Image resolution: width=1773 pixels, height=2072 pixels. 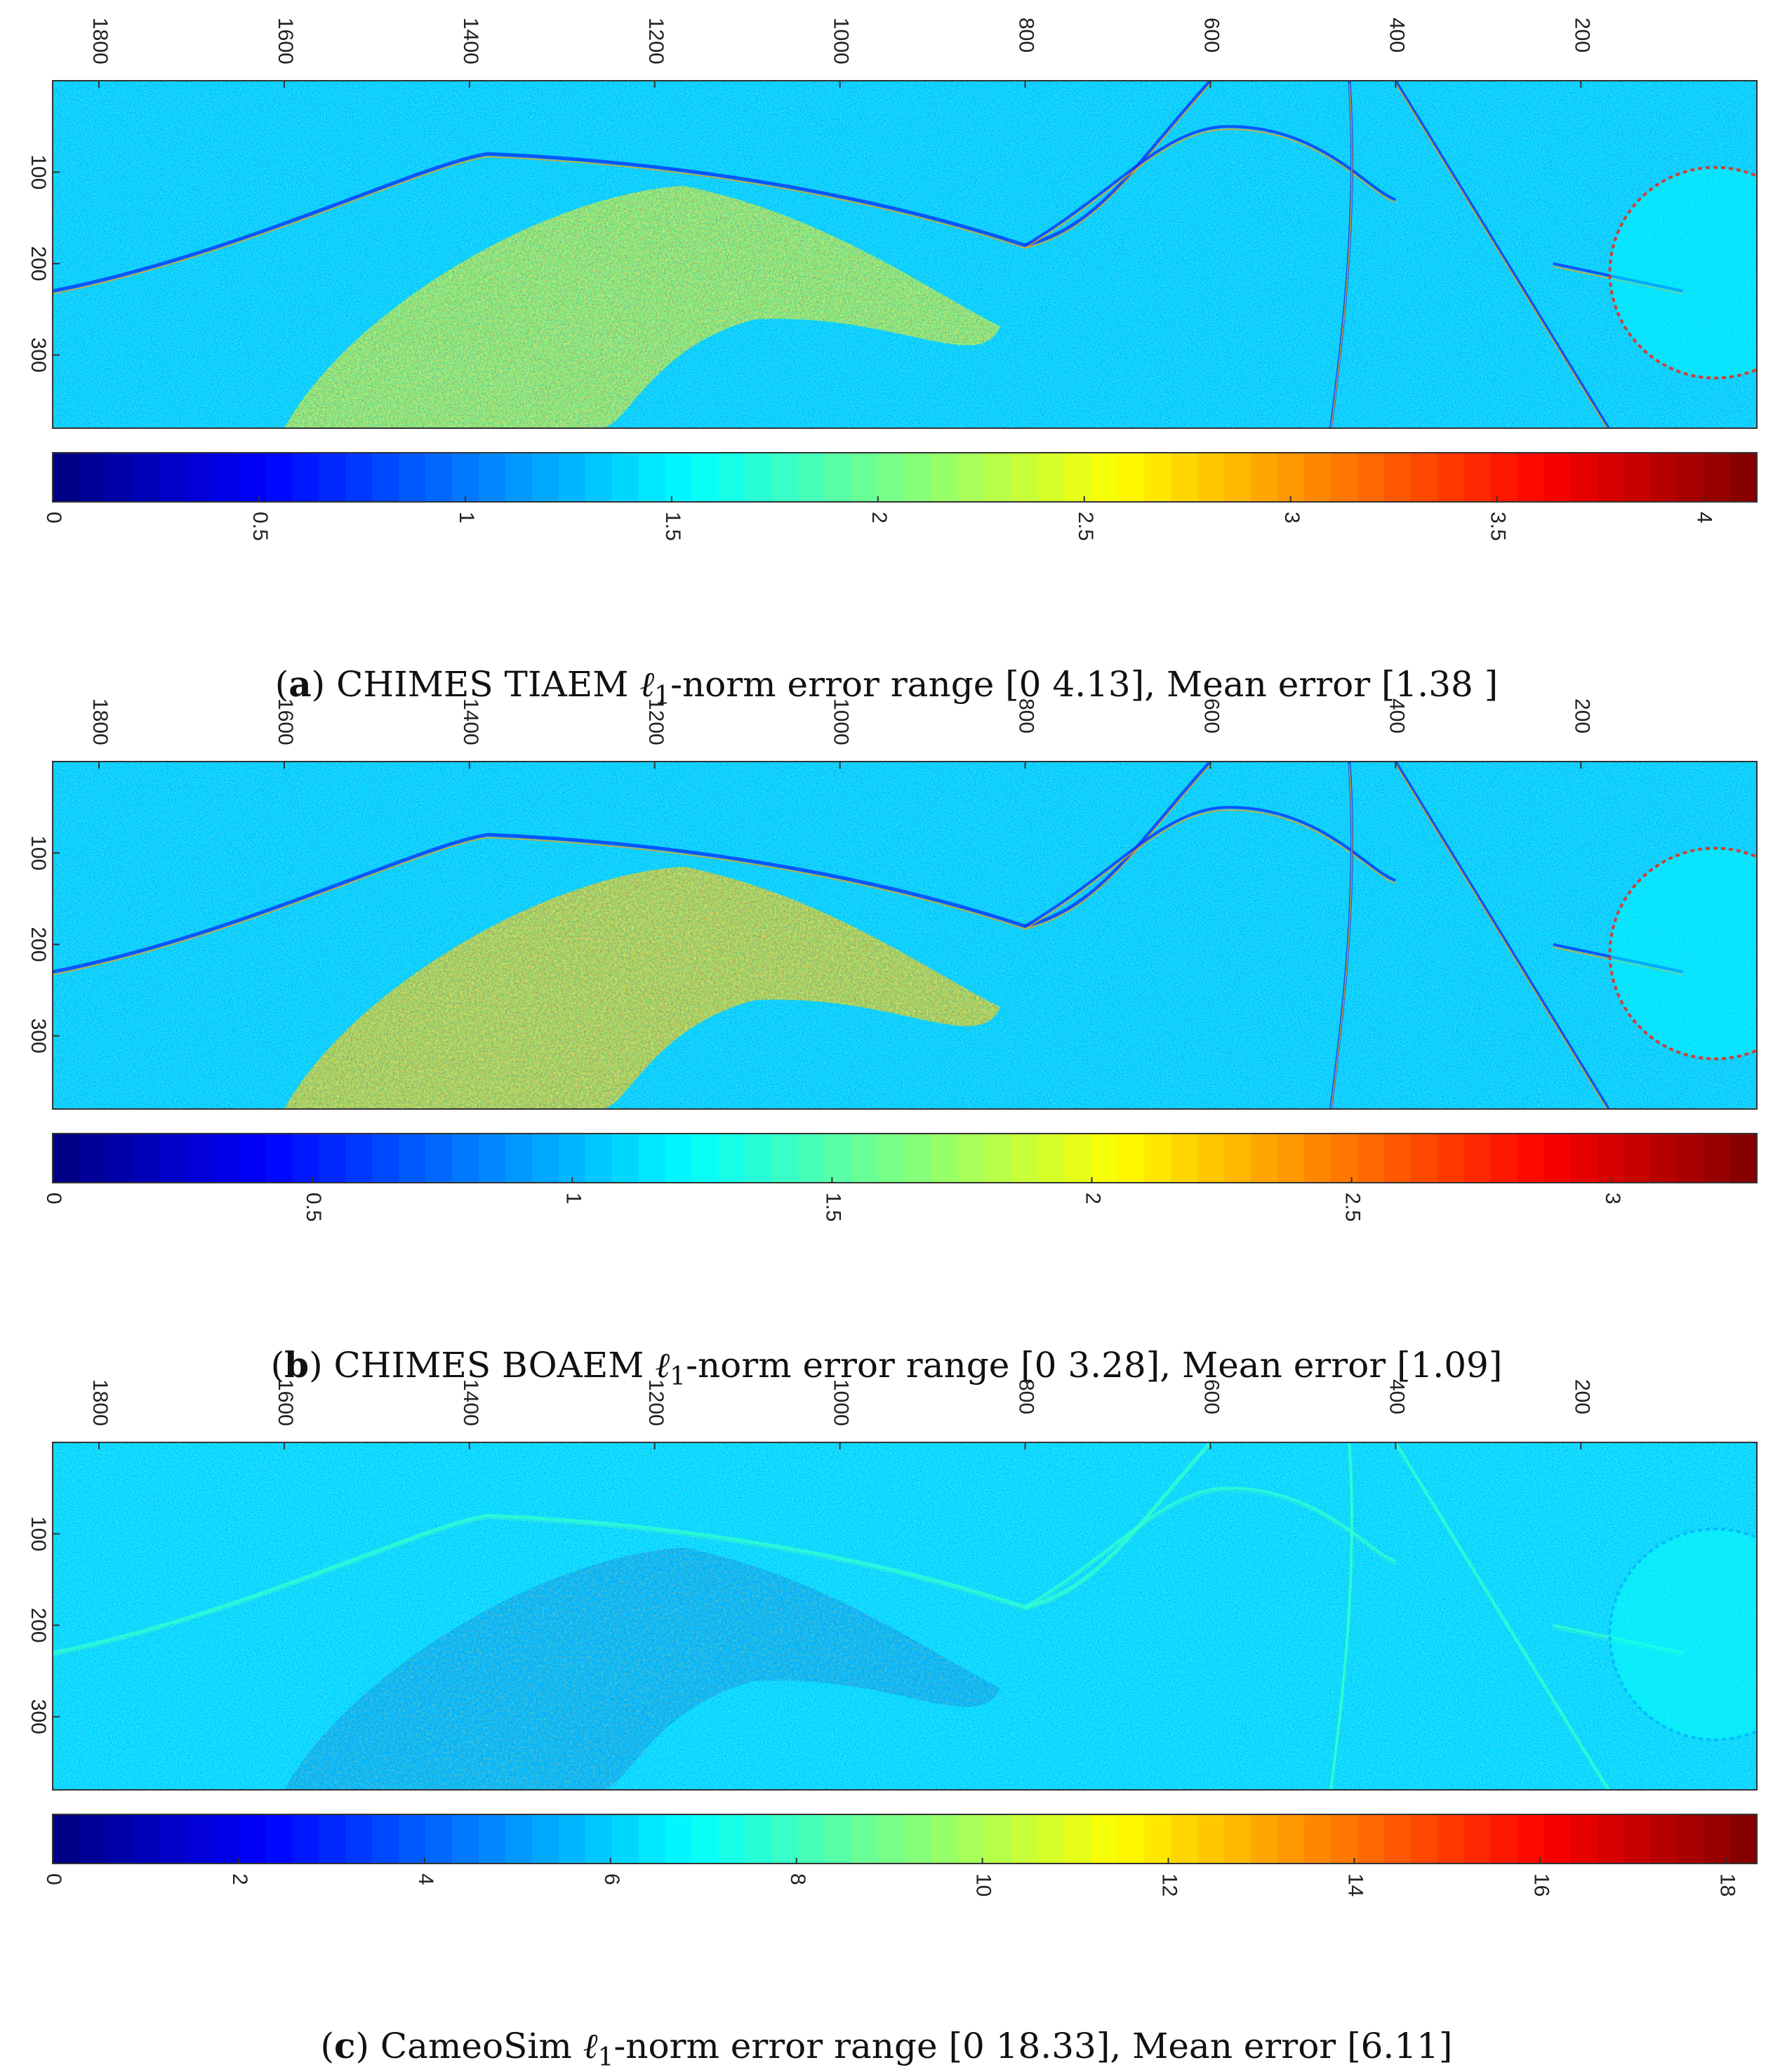 What do you see at coordinates (1727, 1885) in the screenshot?
I see `colorbar-tick-label: 18` at bounding box center [1727, 1885].